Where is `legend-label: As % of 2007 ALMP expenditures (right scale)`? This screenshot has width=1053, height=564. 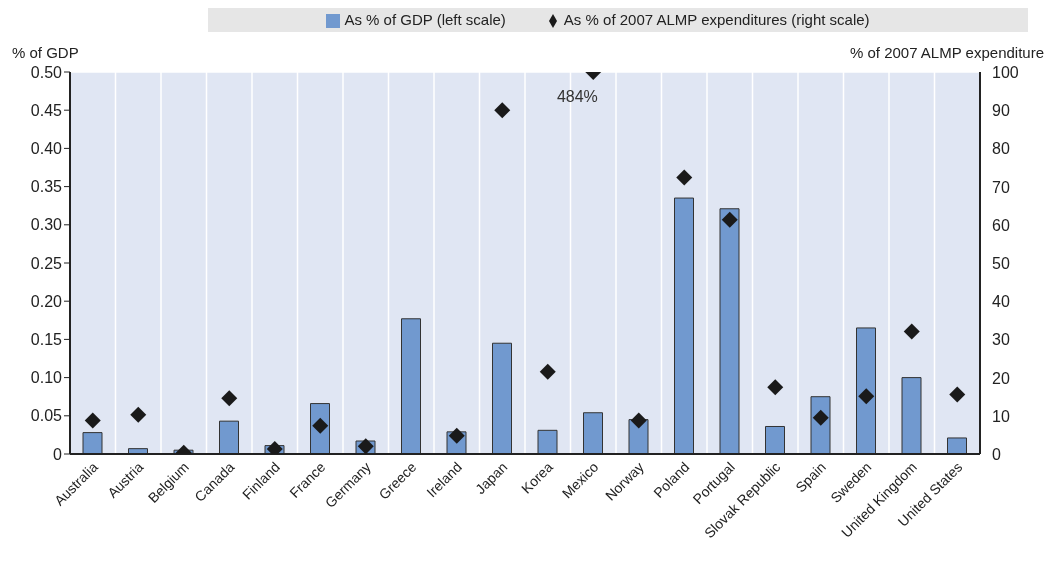 legend-label: As % of 2007 ALMP expenditures (right scale) is located at coordinates (716, 19).